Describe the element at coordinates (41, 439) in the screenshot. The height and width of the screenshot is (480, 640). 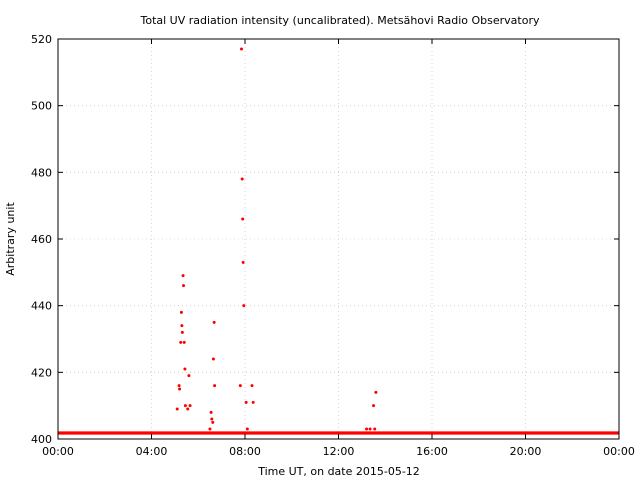
I see `y-tick-label: 400` at that location.